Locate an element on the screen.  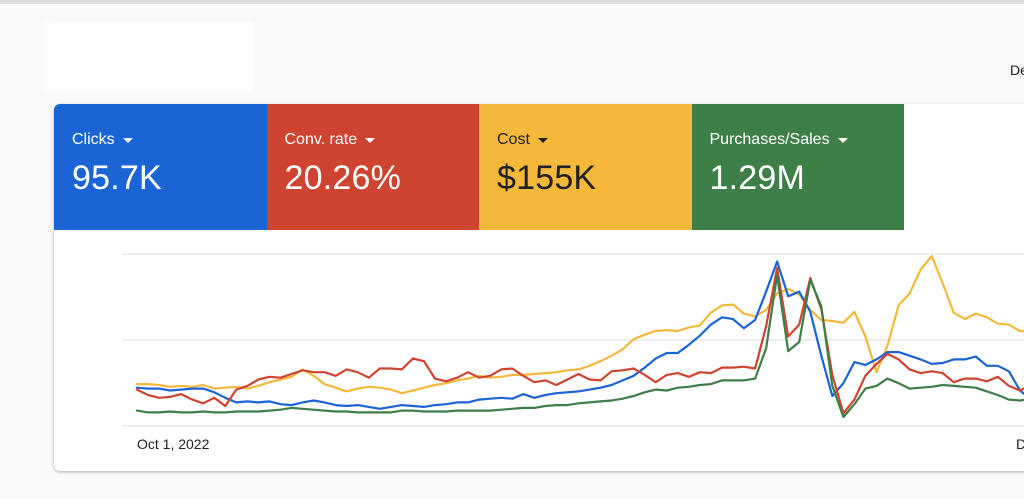
metric-value-cost: $155K is located at coordinates (547, 178).